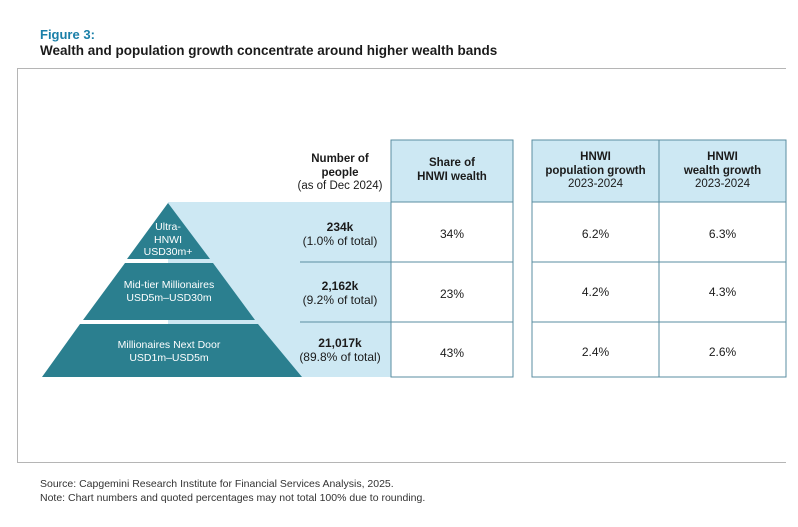 The height and width of the screenshot is (527, 798). What do you see at coordinates (340, 300) in the screenshot?
I see `people-share-mid: (9.2% of total)` at bounding box center [340, 300].